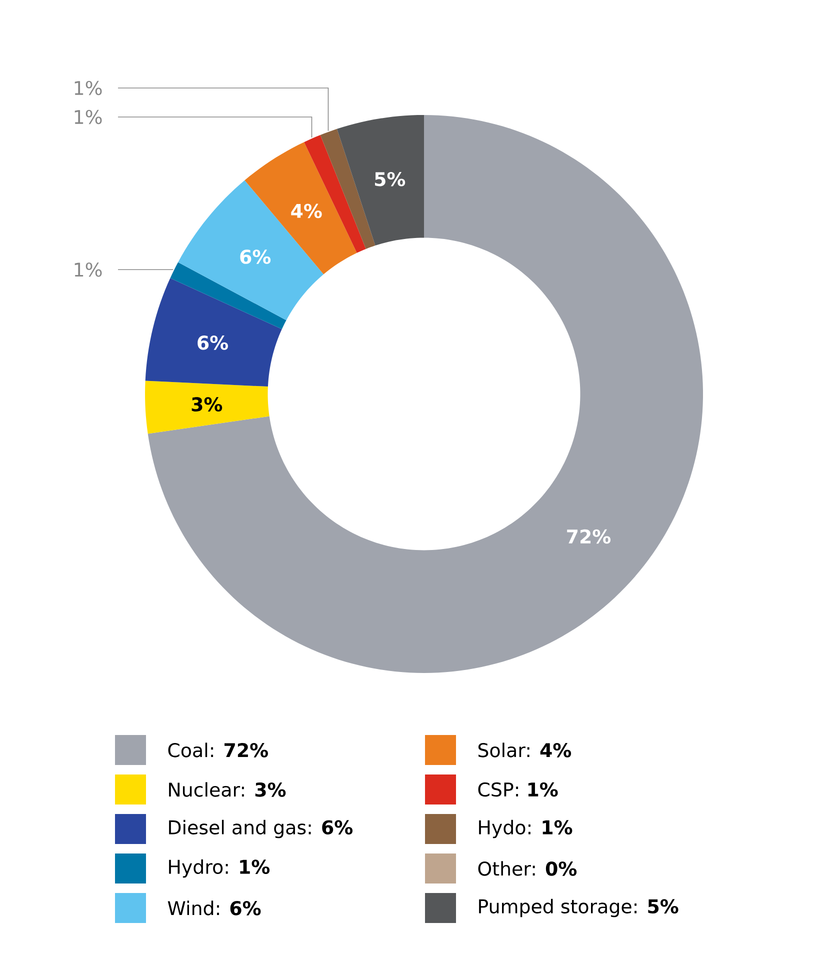 Image resolution: width=832 pixels, height=979 pixels. I want to click on data-label: 4%, so click(306, 211).